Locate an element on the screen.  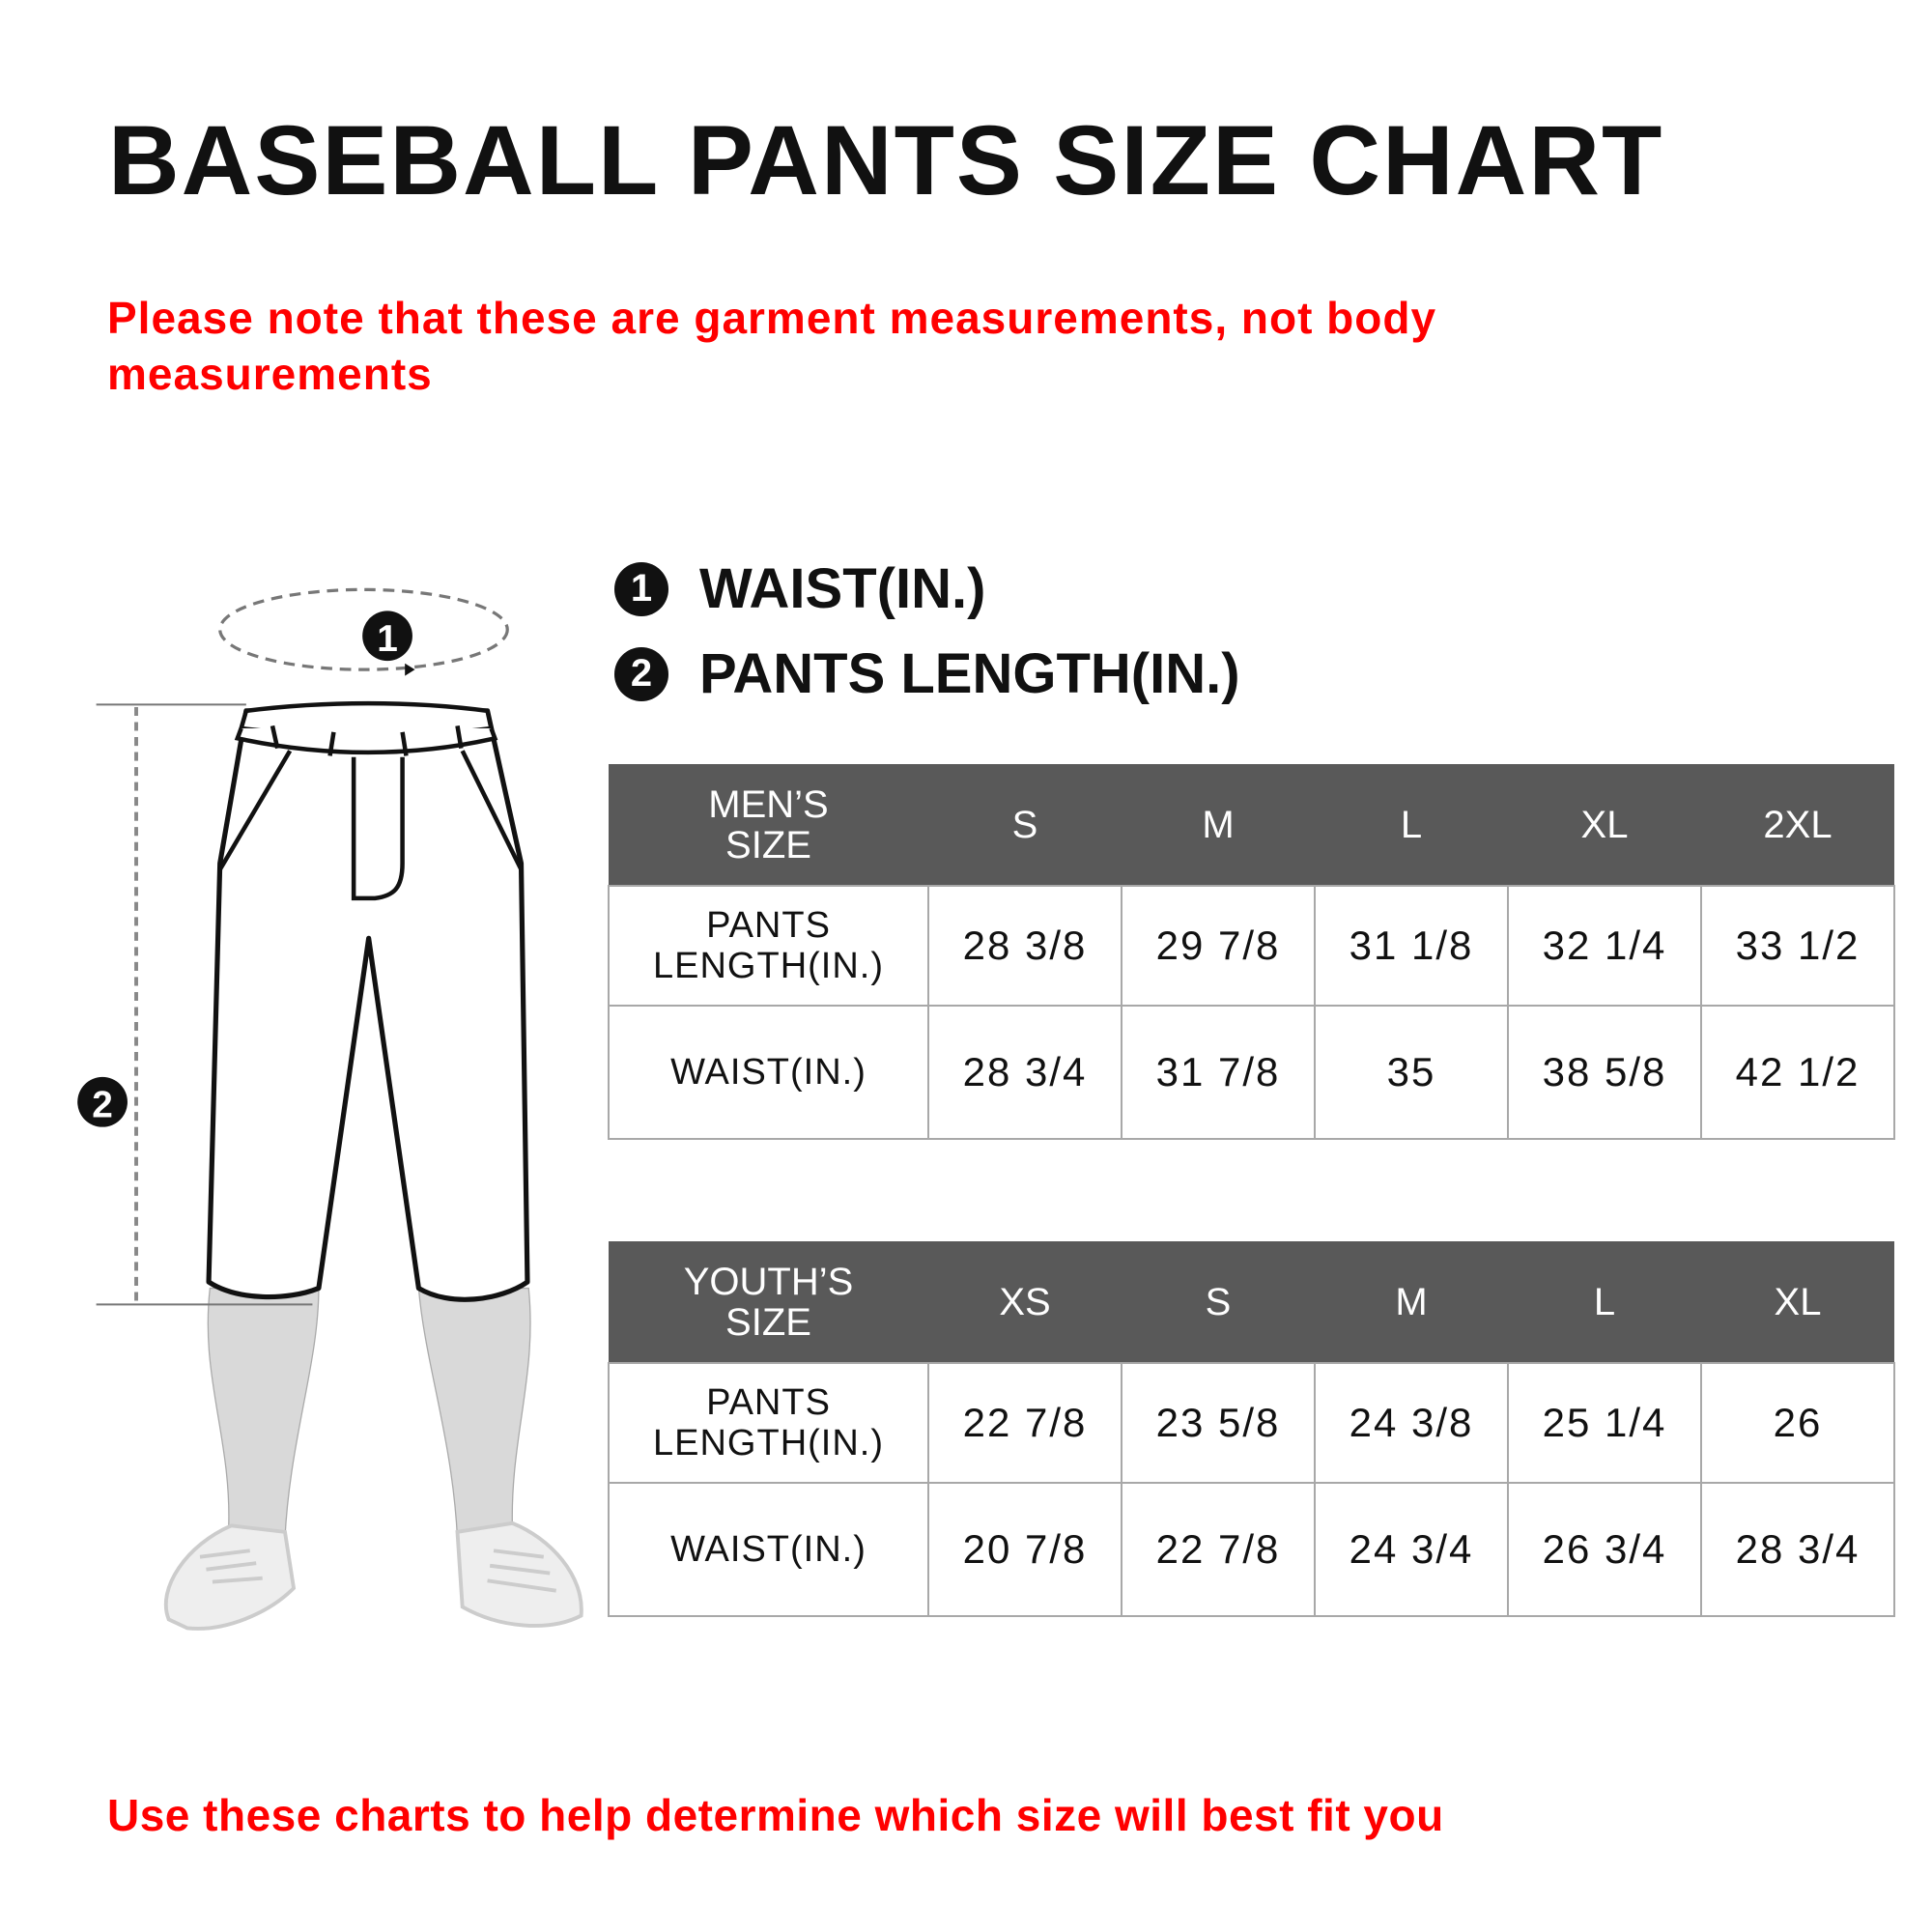
right-shoe-laces is located at coordinates (521, 1570).